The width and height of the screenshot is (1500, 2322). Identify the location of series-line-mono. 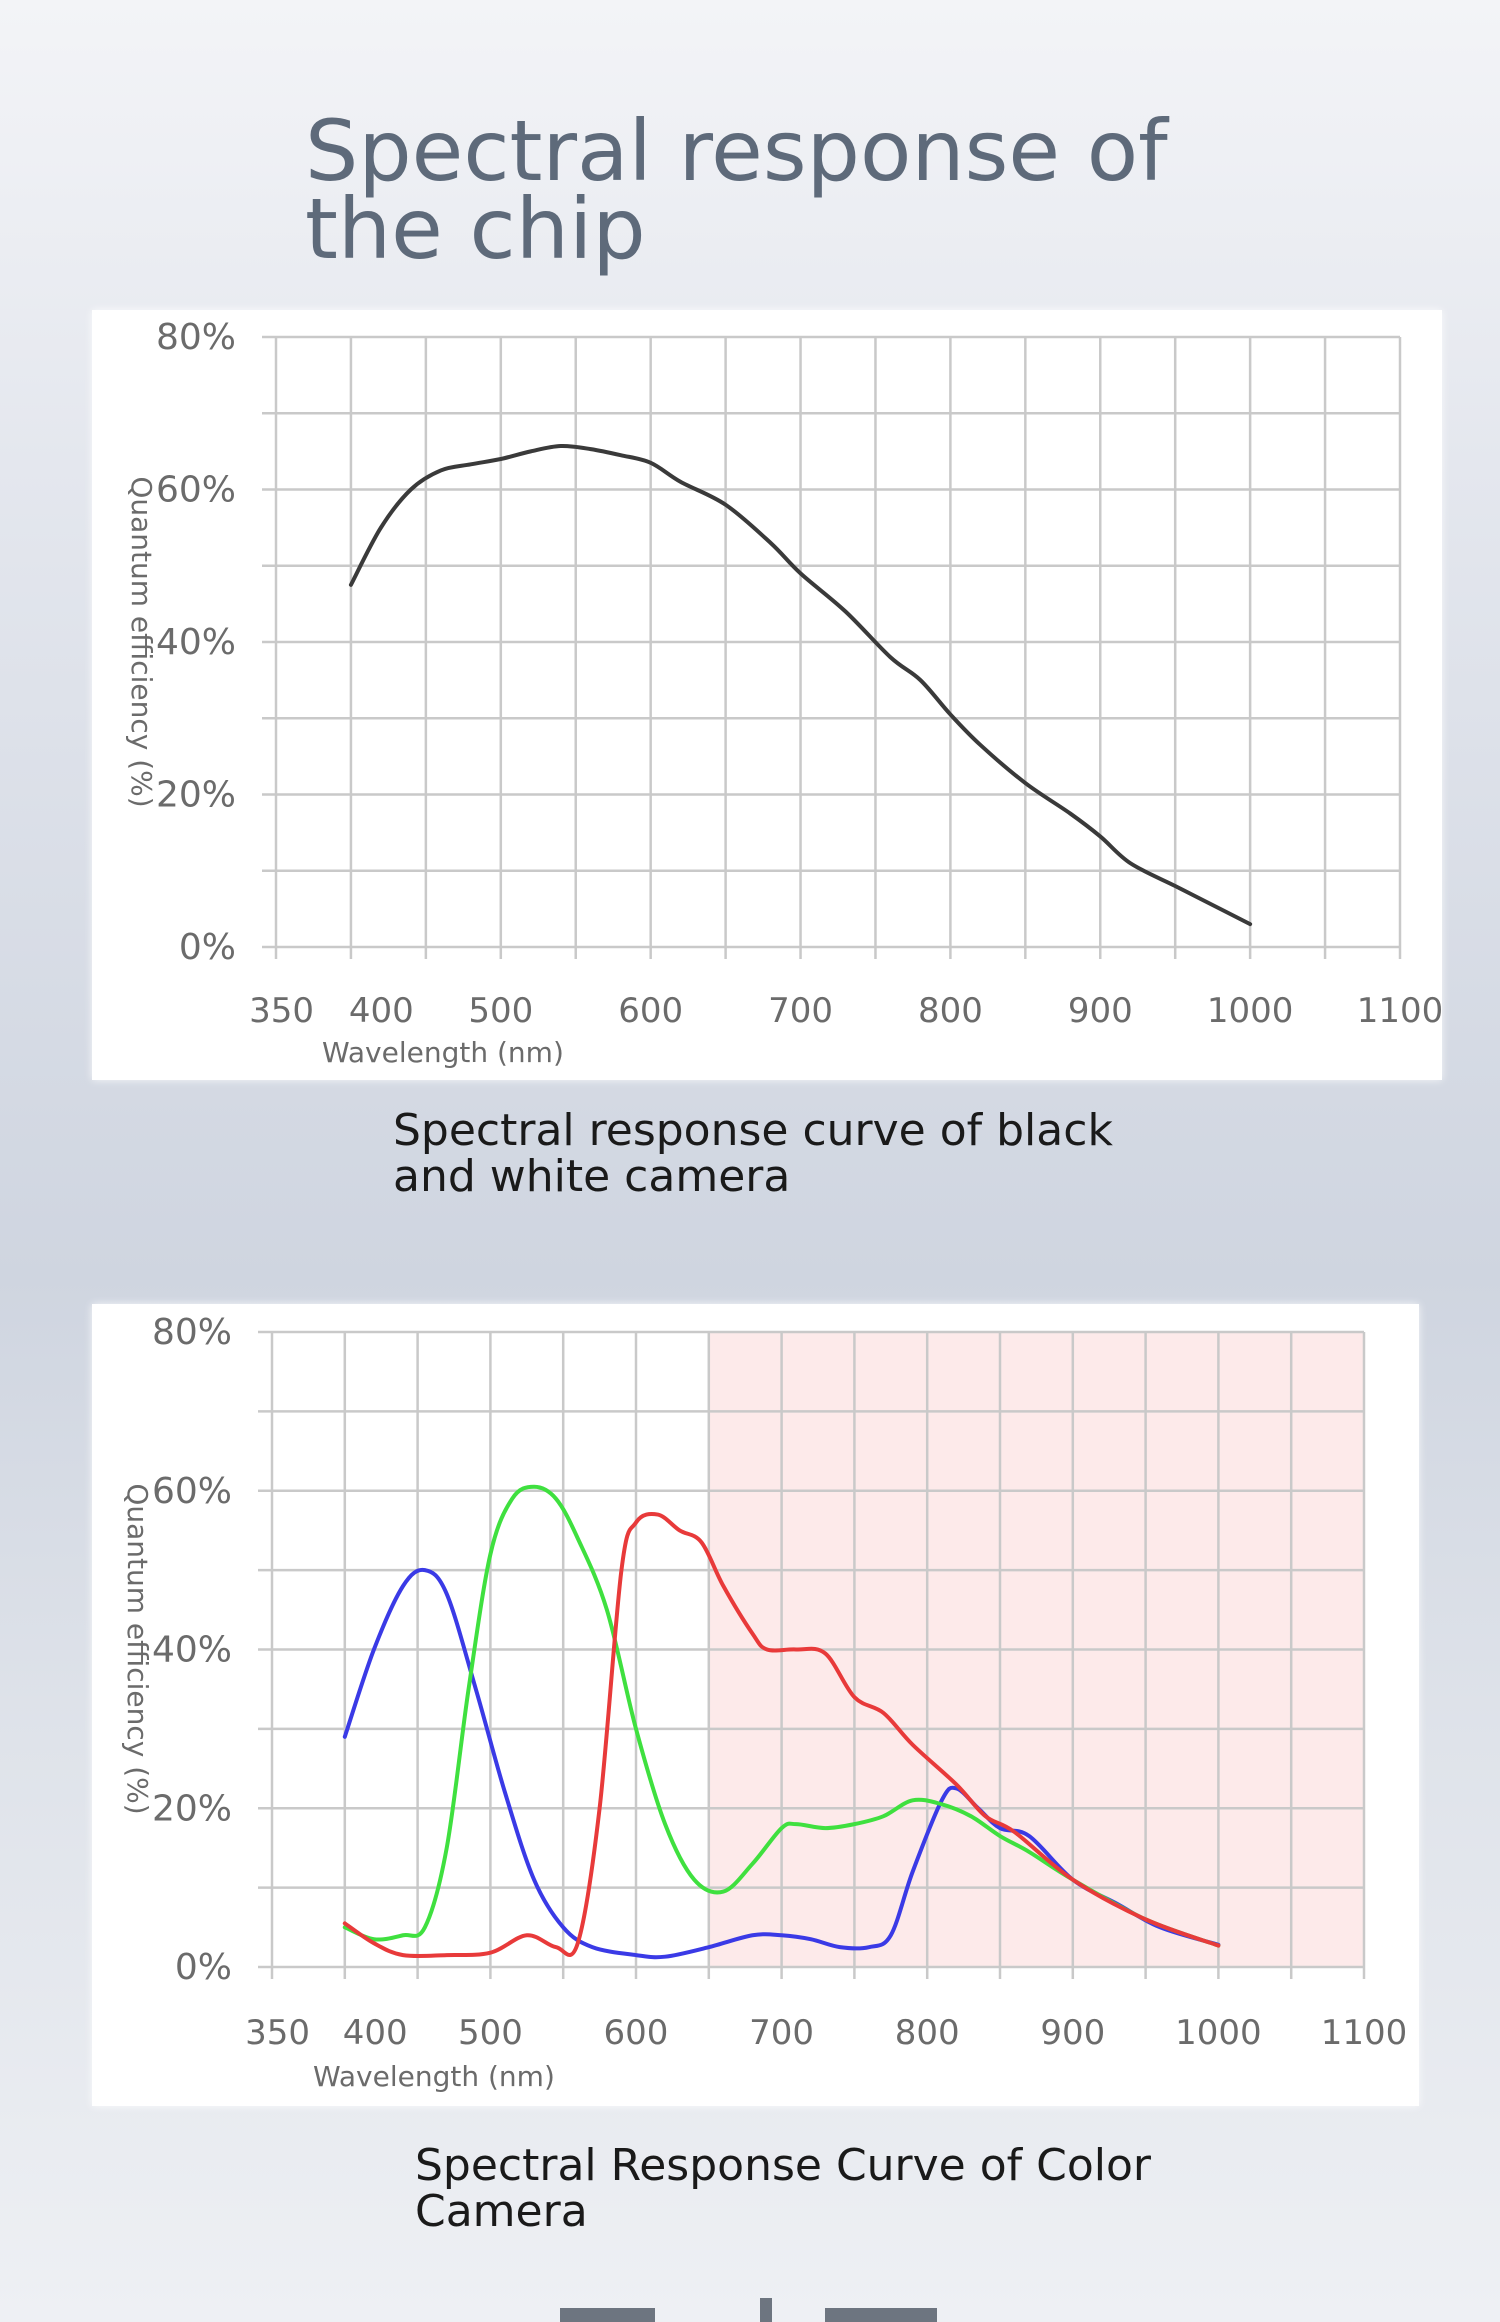
(800, 685).